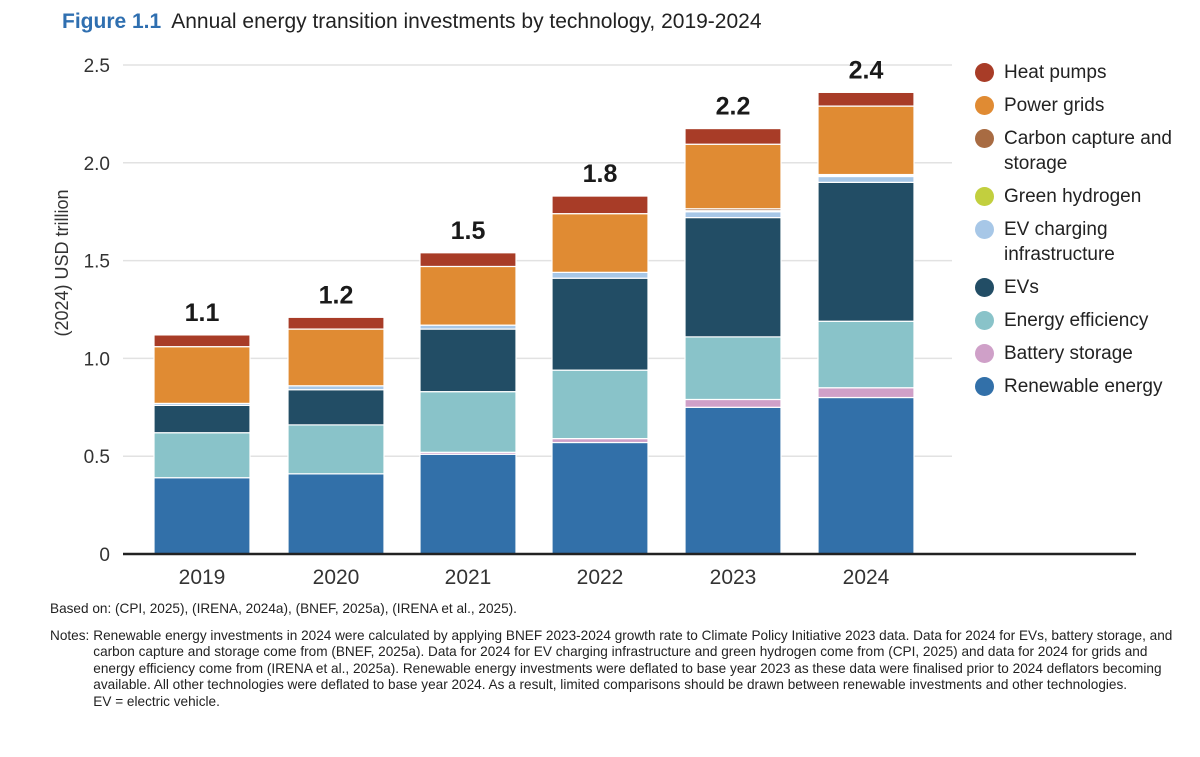 This screenshot has height=757, width=1200. I want to click on y-axis-ticks: 0 0.5 1.0 1.5 2.0 2.5, so click(97, 311).